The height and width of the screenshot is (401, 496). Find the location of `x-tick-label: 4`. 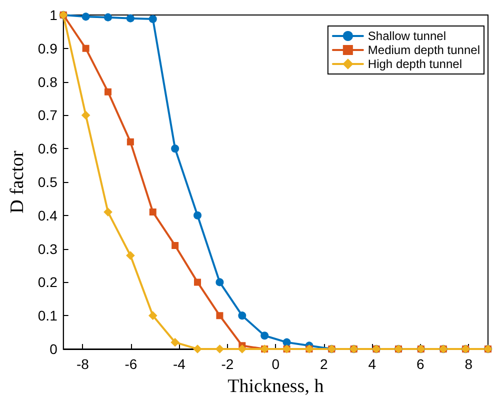

x-tick-label: 4 is located at coordinates (372, 364).